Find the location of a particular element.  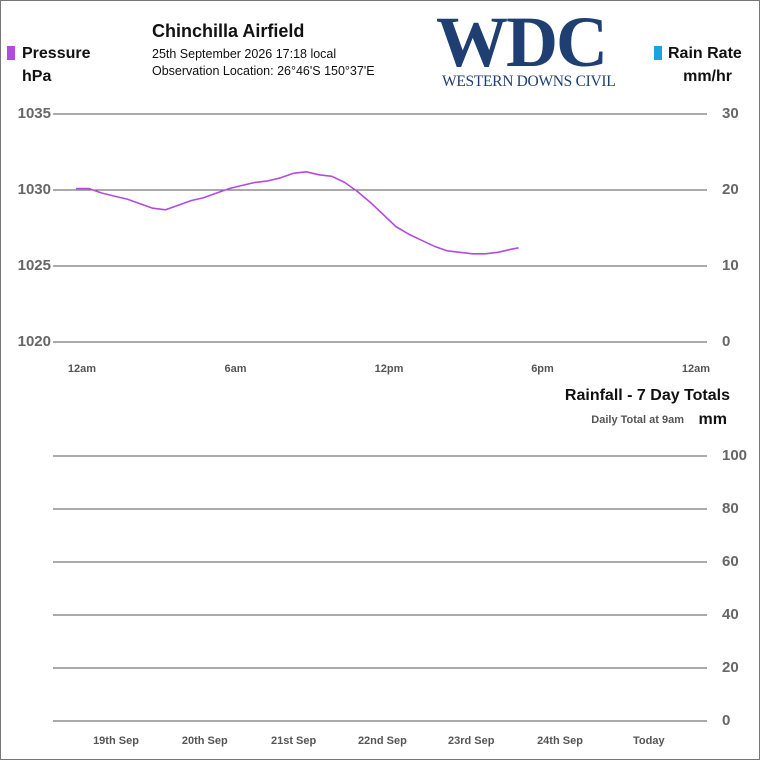

pressure-legend-swatch is located at coordinates (11, 53).